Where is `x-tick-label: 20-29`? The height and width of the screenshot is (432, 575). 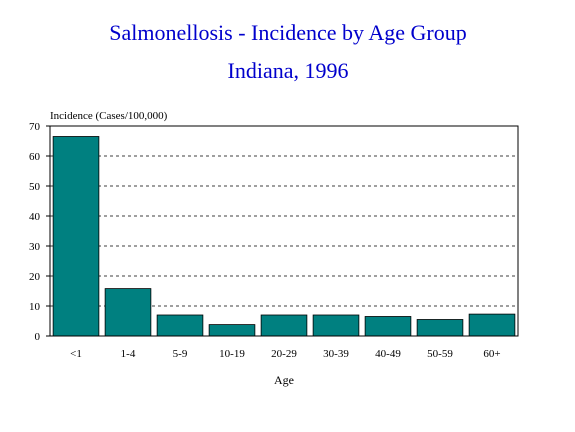 x-tick-label: 20-29 is located at coordinates (284, 354).